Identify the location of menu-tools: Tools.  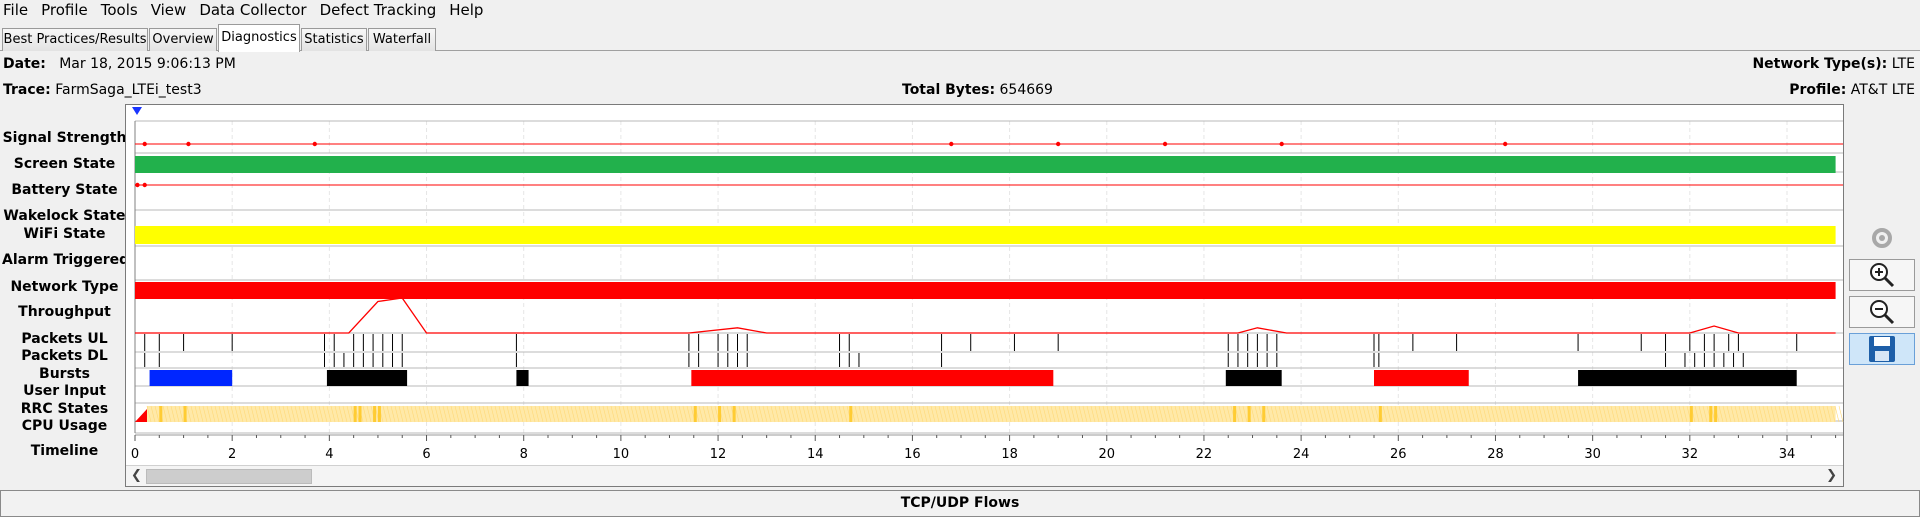
(119, 10).